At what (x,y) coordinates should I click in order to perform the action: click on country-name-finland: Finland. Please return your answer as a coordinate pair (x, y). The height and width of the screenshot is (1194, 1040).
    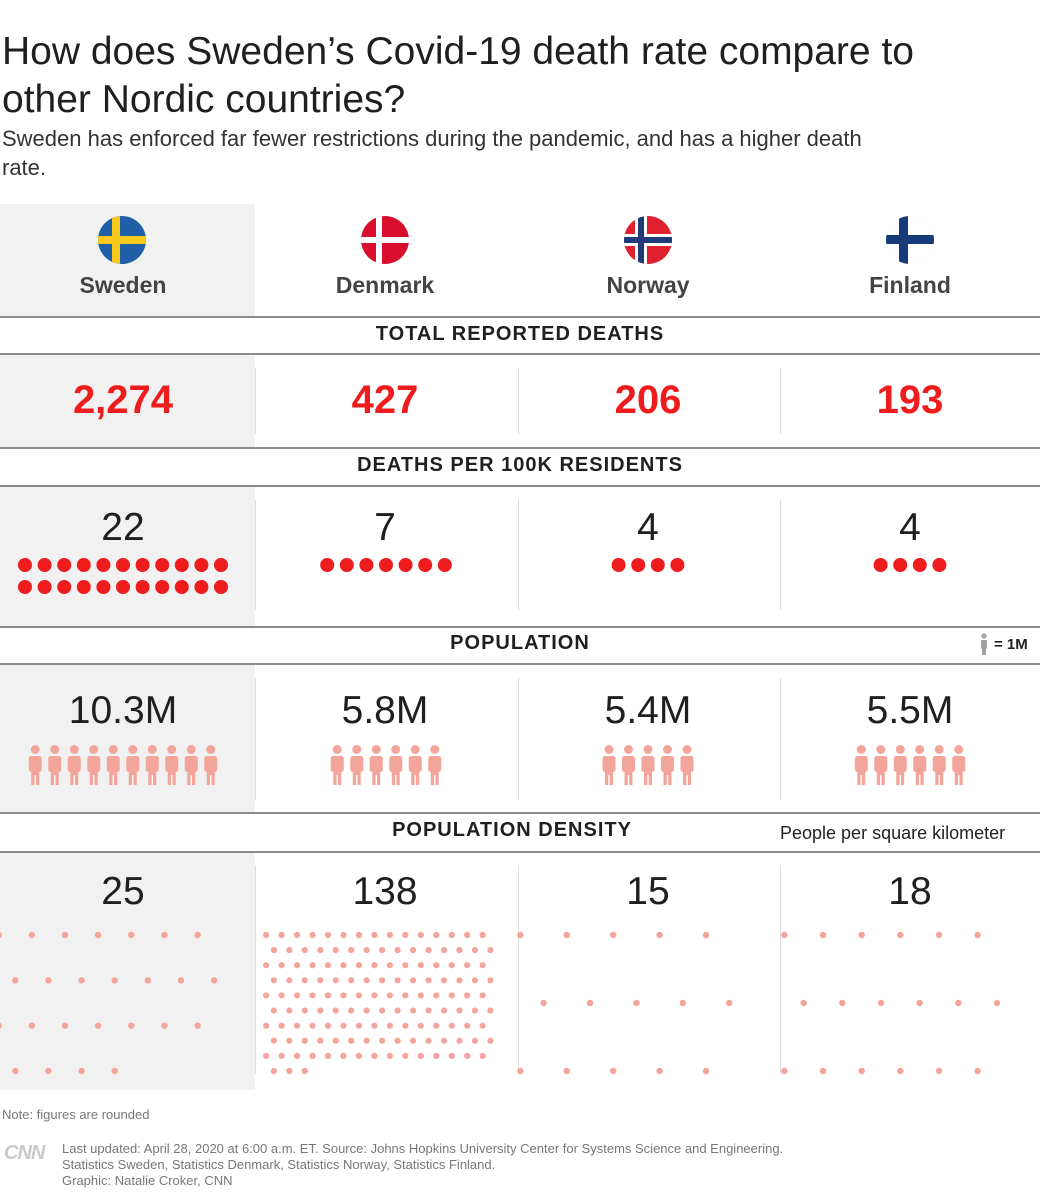
    Looking at the image, I should click on (910, 285).